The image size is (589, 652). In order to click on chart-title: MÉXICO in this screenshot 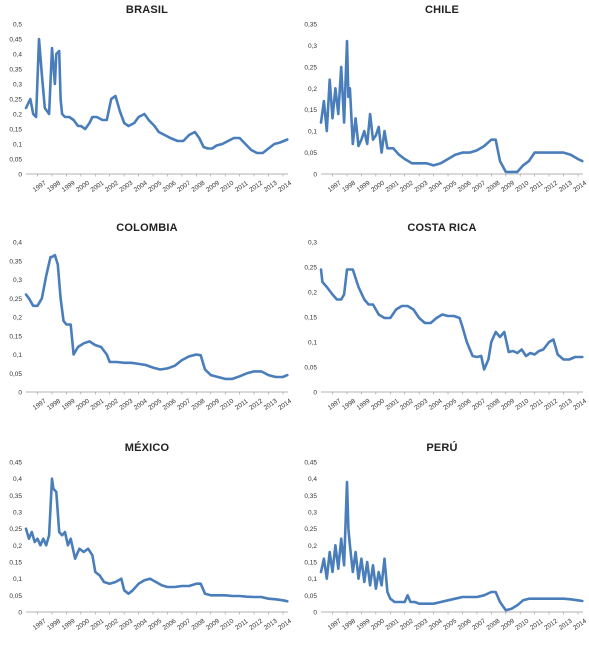, I will do `click(147, 448)`.